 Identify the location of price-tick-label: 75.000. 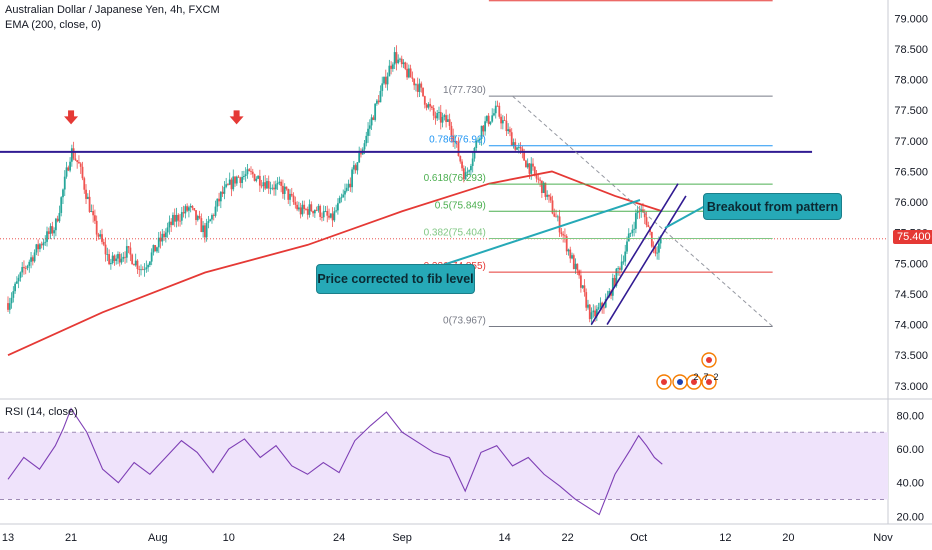
(911, 264).